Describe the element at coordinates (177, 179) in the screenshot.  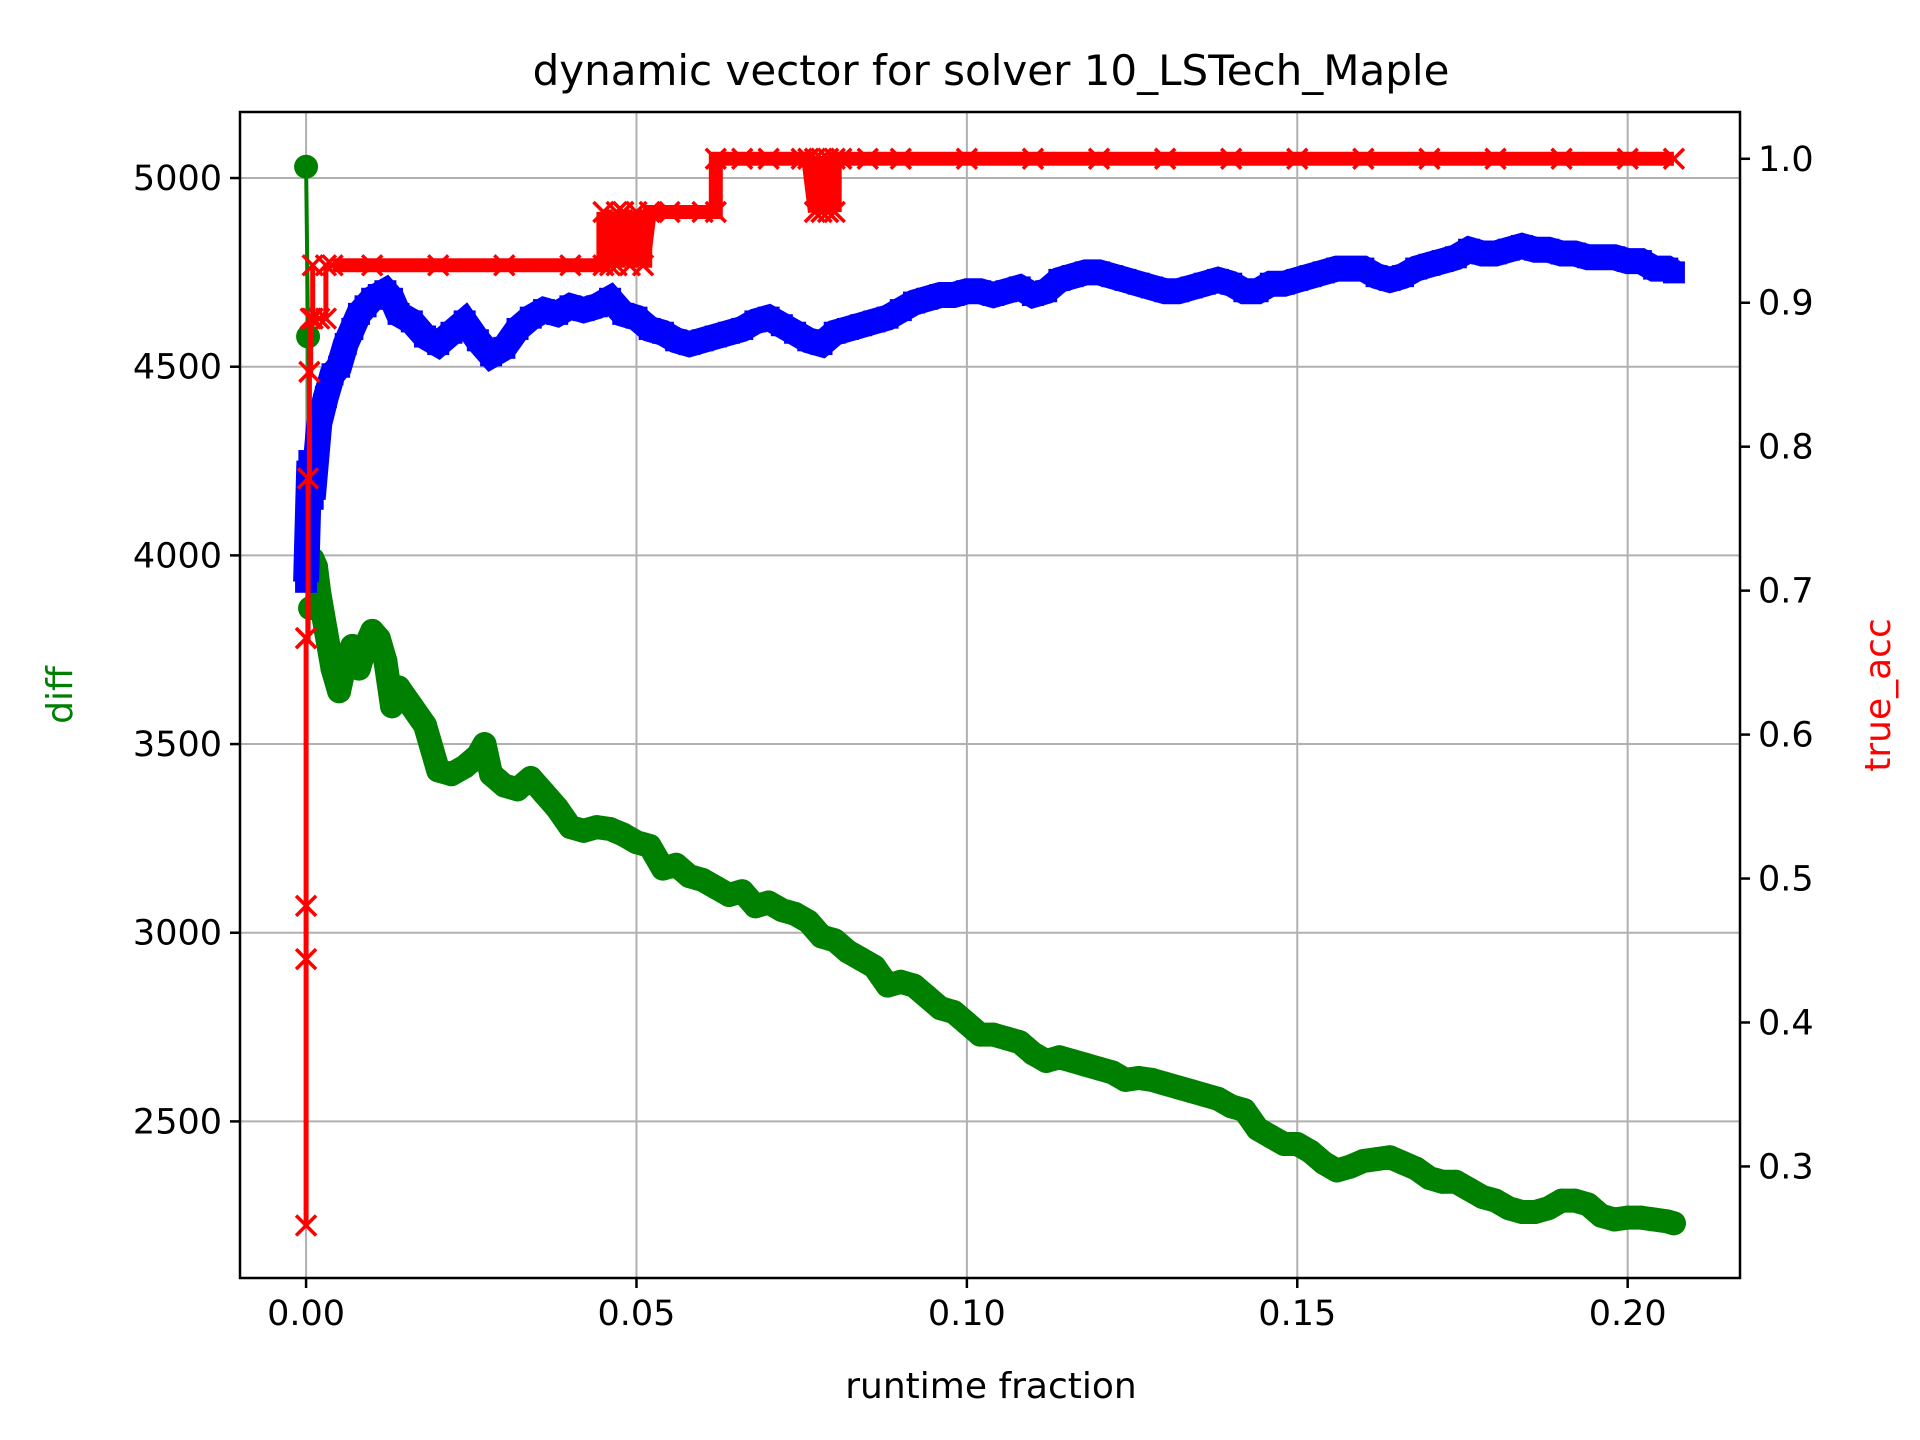
I see `left-y-tick-label: 5000` at that location.